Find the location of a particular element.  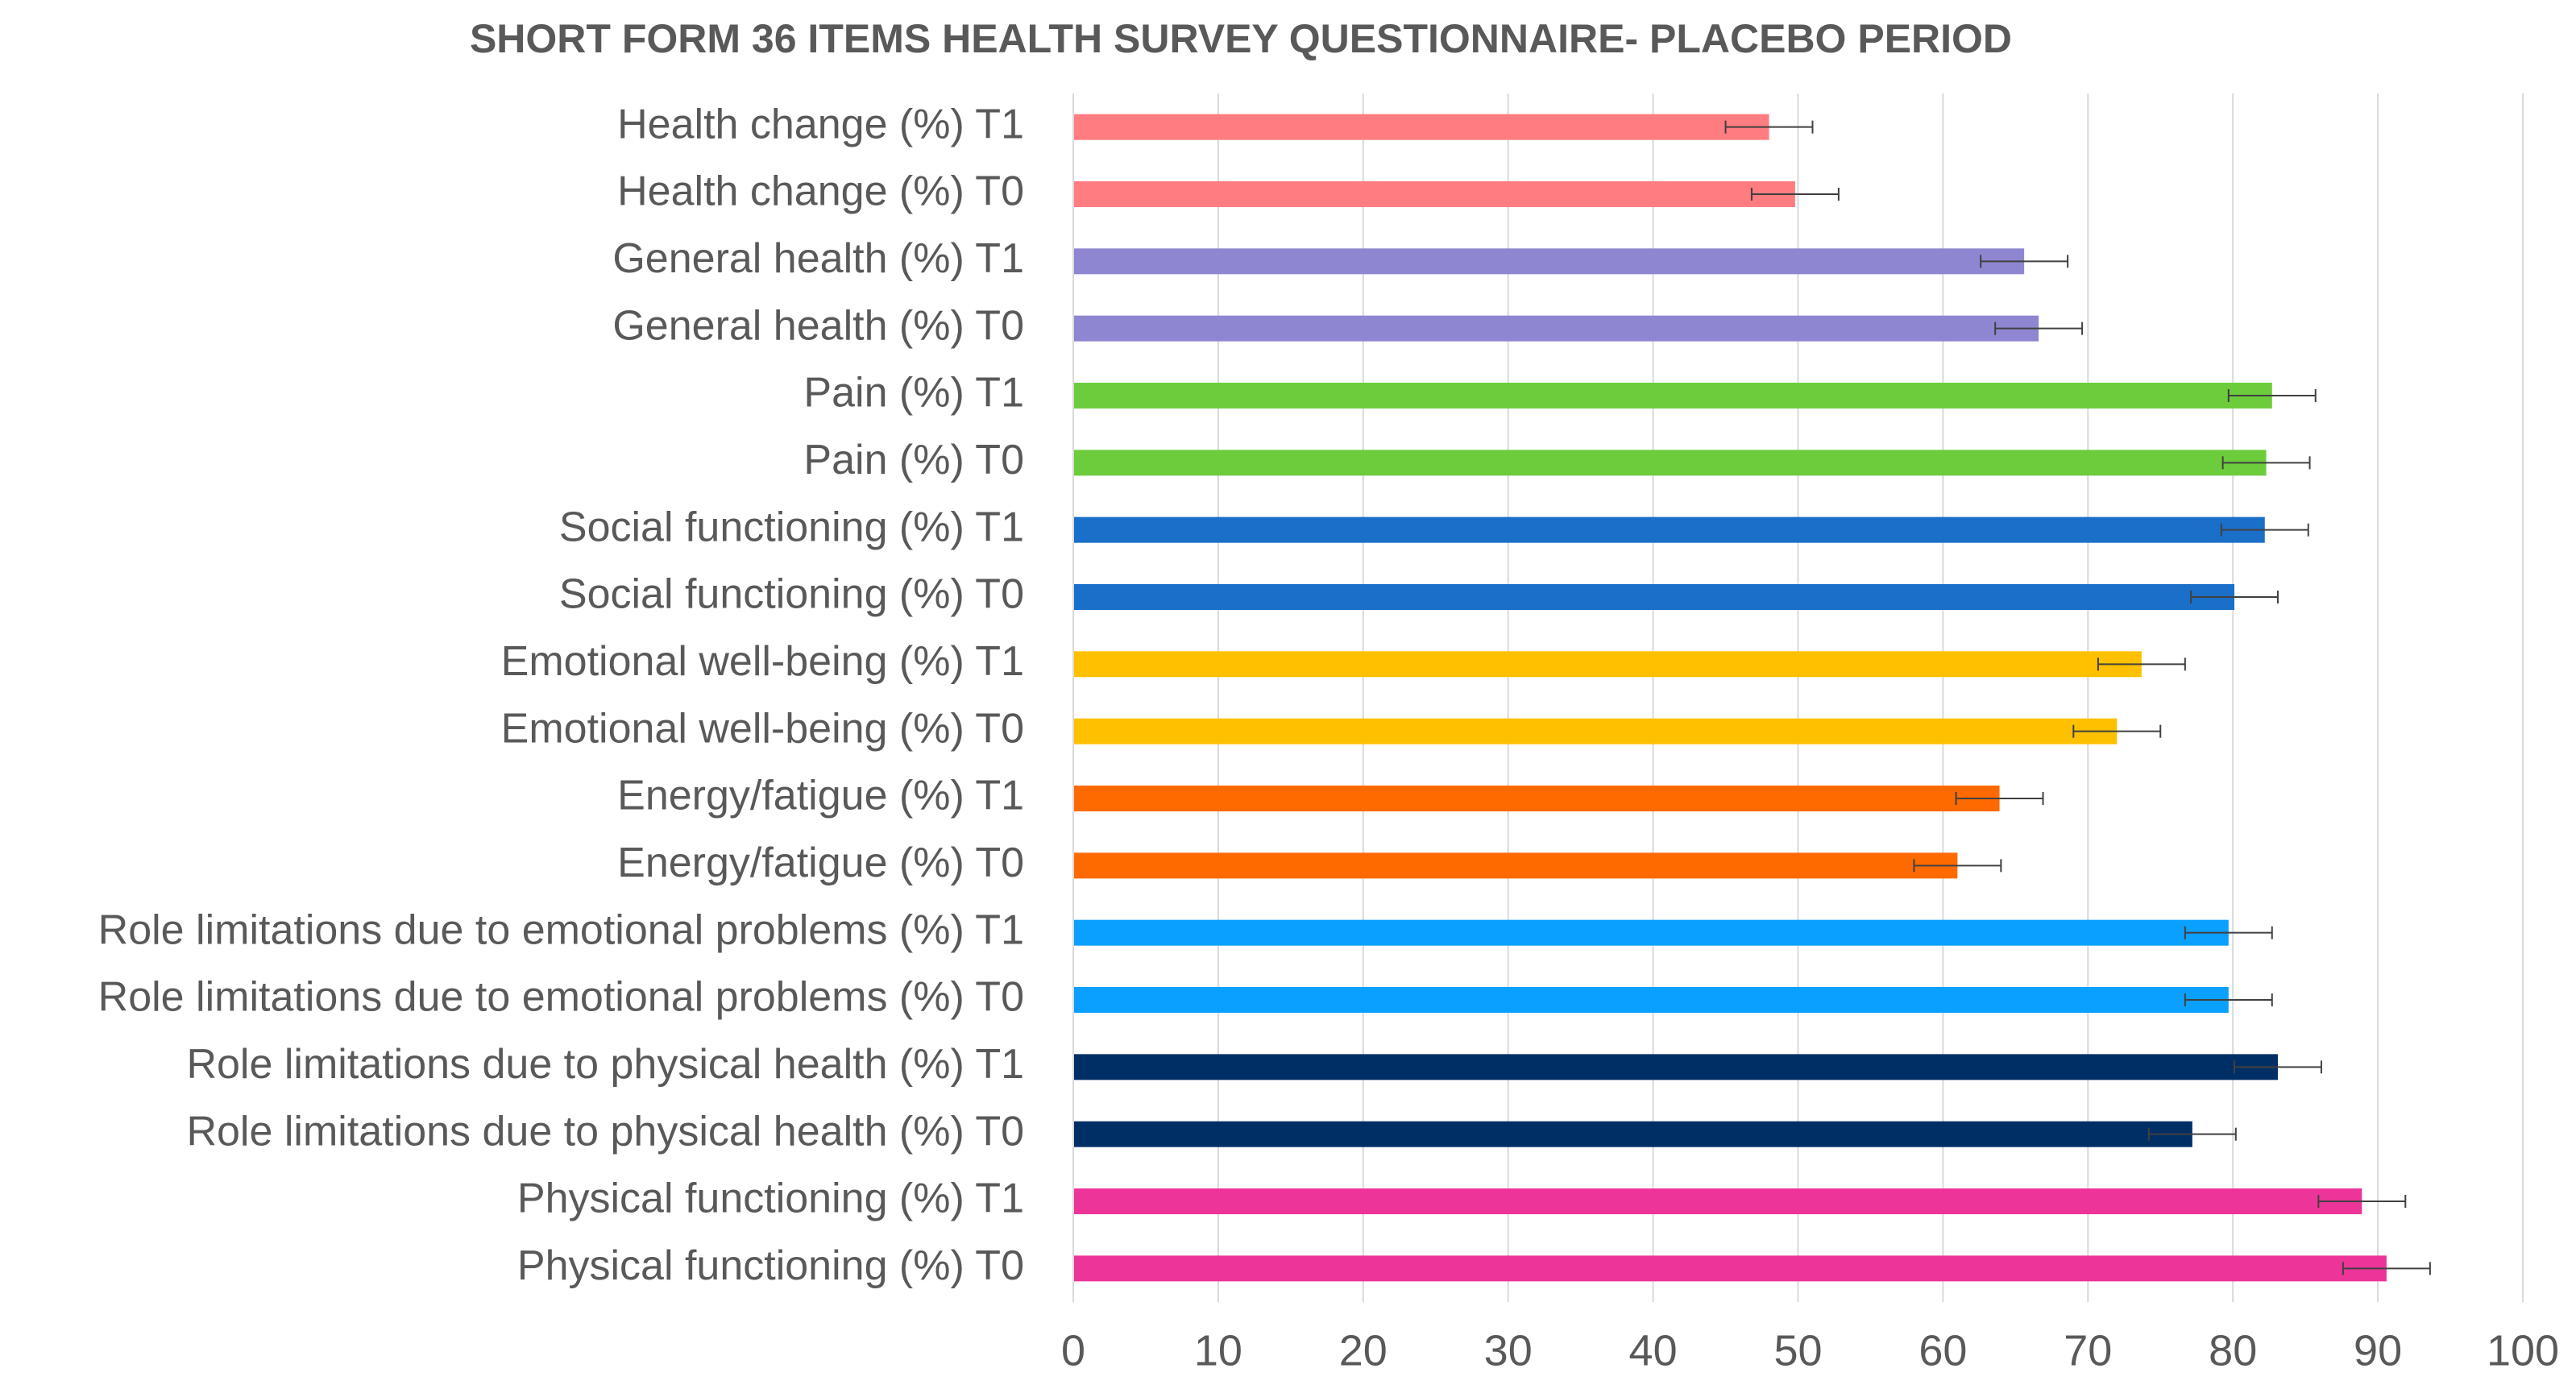

y-tick-label: Pain (%) T0 is located at coordinates (913, 460).